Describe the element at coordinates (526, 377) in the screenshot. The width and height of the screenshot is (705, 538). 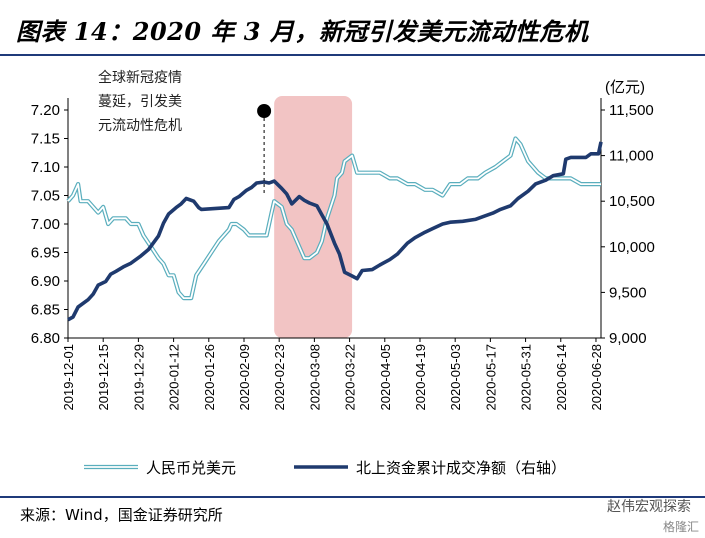
I see `x-tick-label: 2020-05-31` at that location.